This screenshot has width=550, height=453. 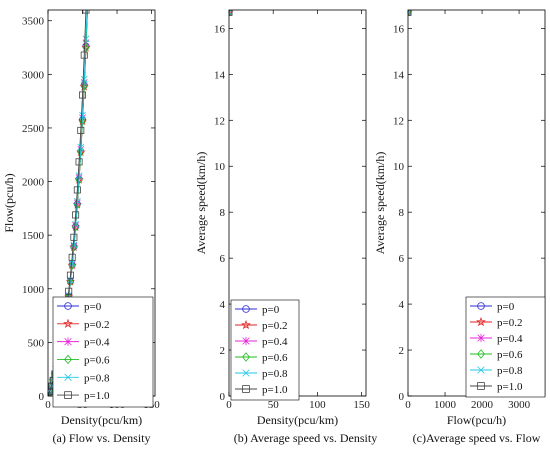 What do you see at coordinates (477, 438) in the screenshot?
I see `caption-c: (c)Average speed vs. Flow` at bounding box center [477, 438].